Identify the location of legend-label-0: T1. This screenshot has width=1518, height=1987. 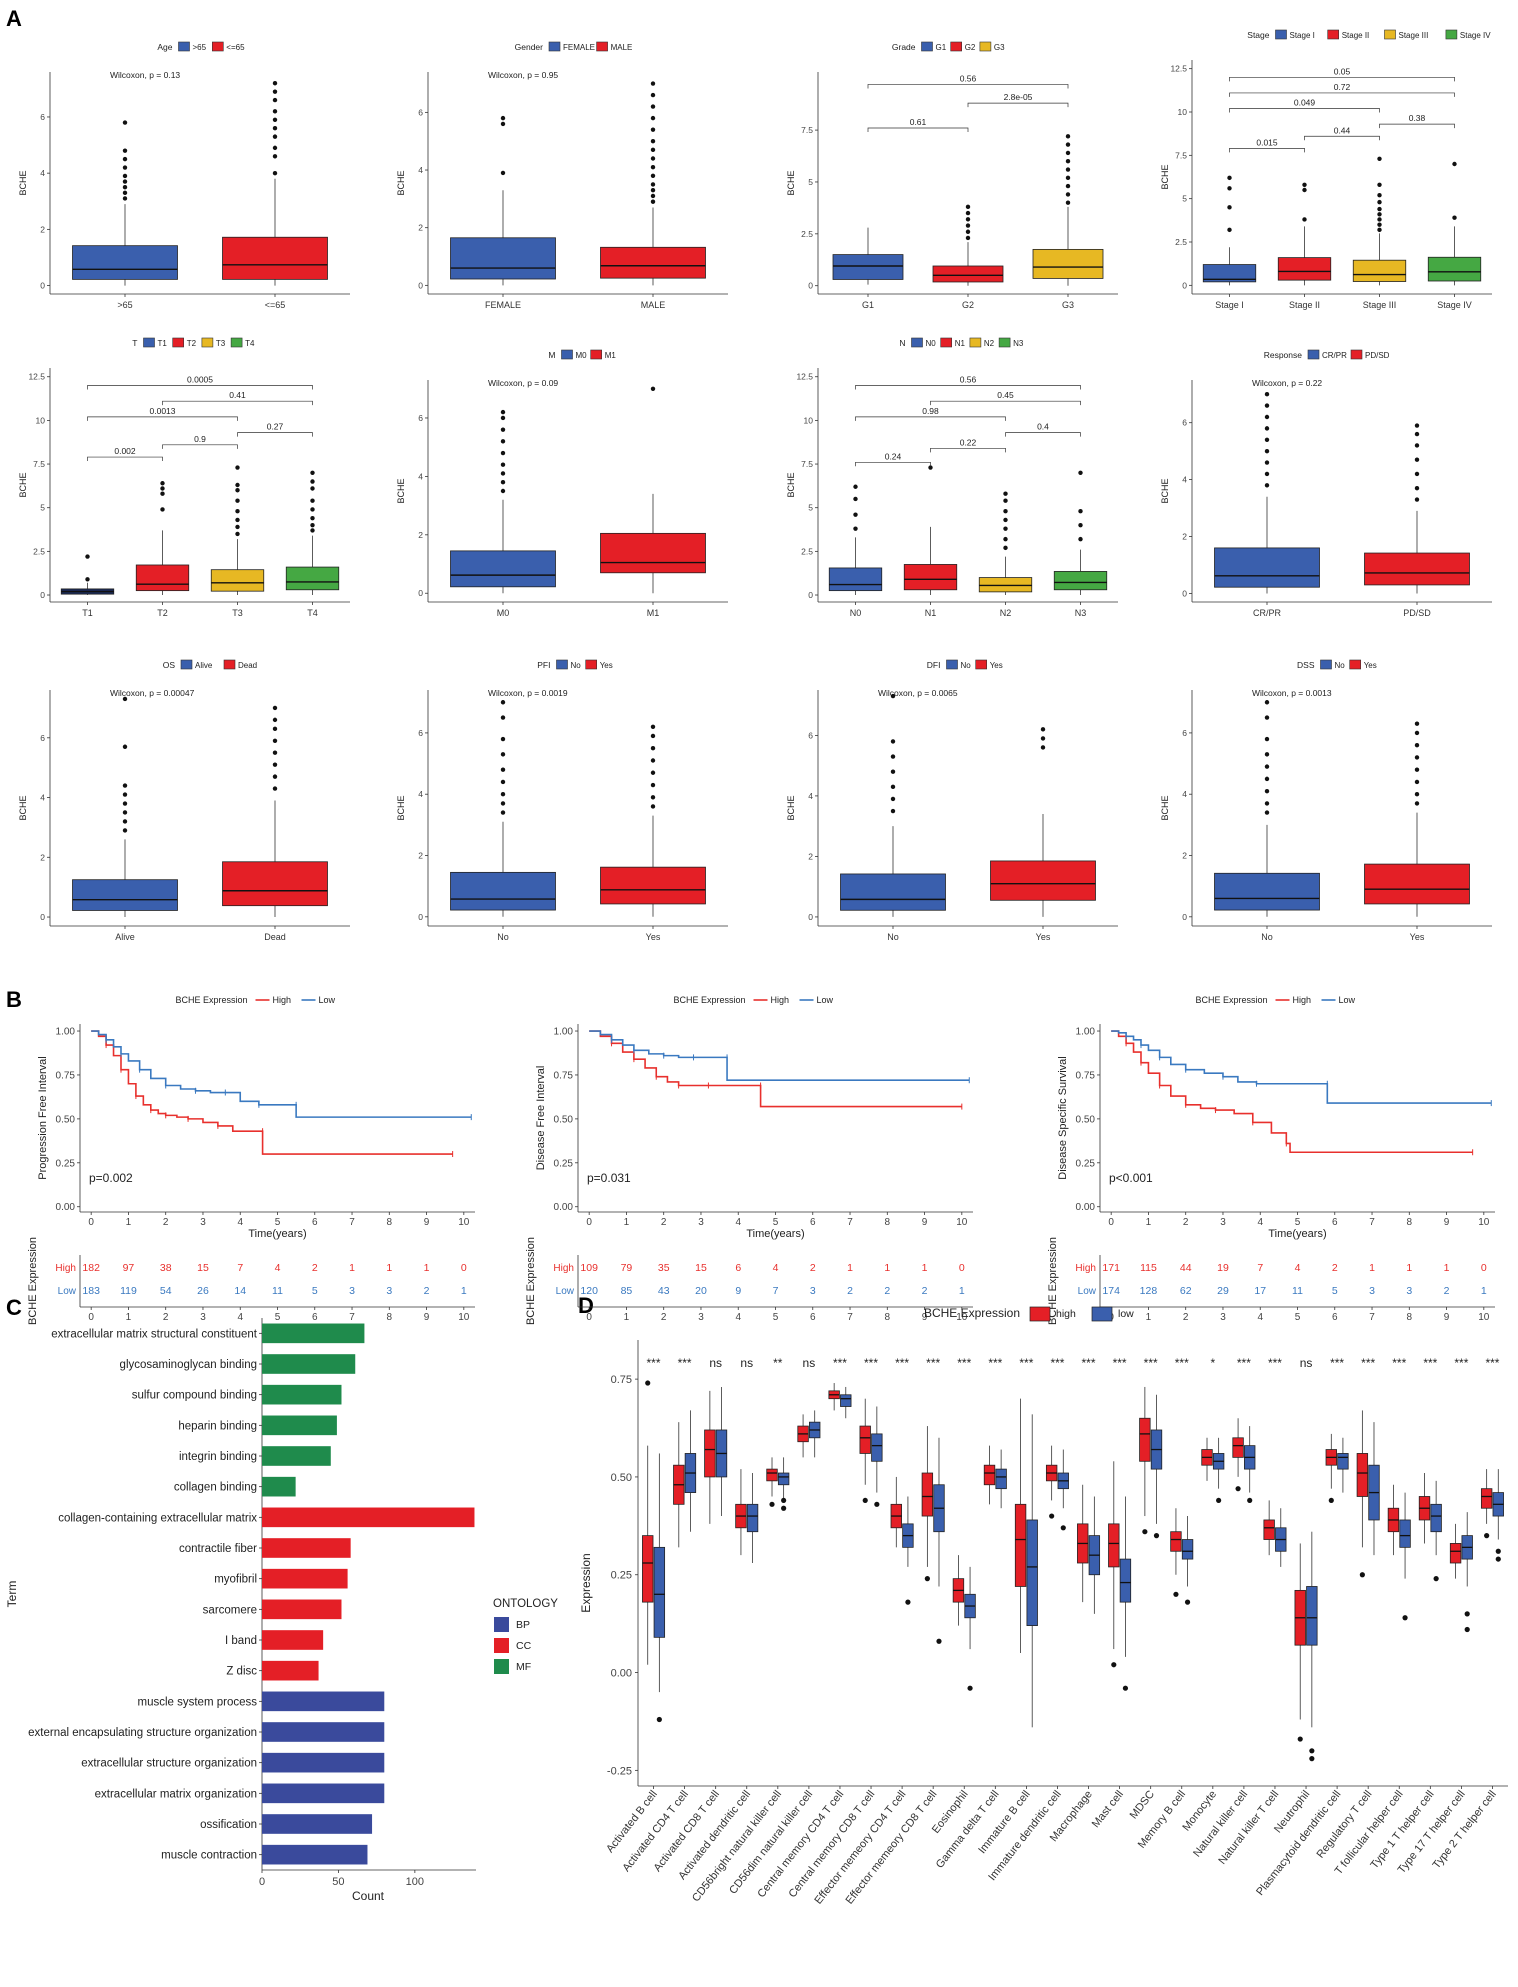
(163, 343).